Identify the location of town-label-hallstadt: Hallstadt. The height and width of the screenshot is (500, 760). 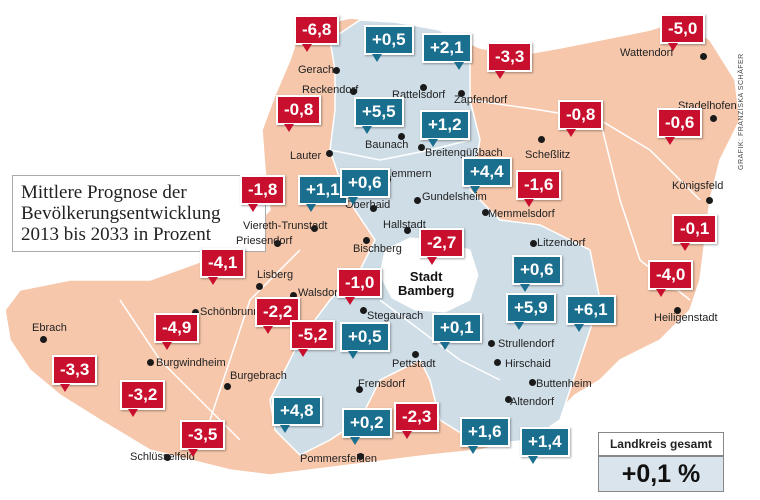
(404, 225).